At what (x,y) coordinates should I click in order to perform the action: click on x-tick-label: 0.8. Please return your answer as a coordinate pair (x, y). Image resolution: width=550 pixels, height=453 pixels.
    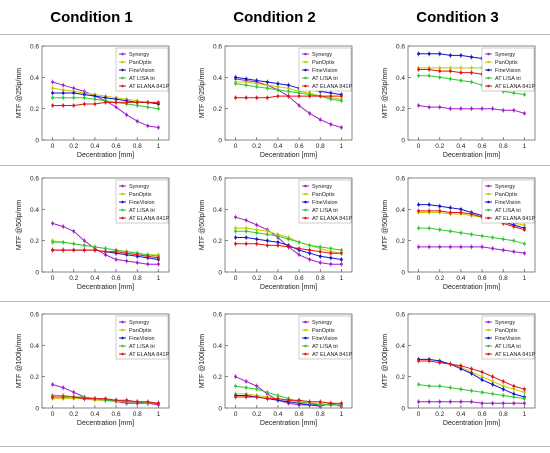
    Looking at the image, I should click on (320, 278).